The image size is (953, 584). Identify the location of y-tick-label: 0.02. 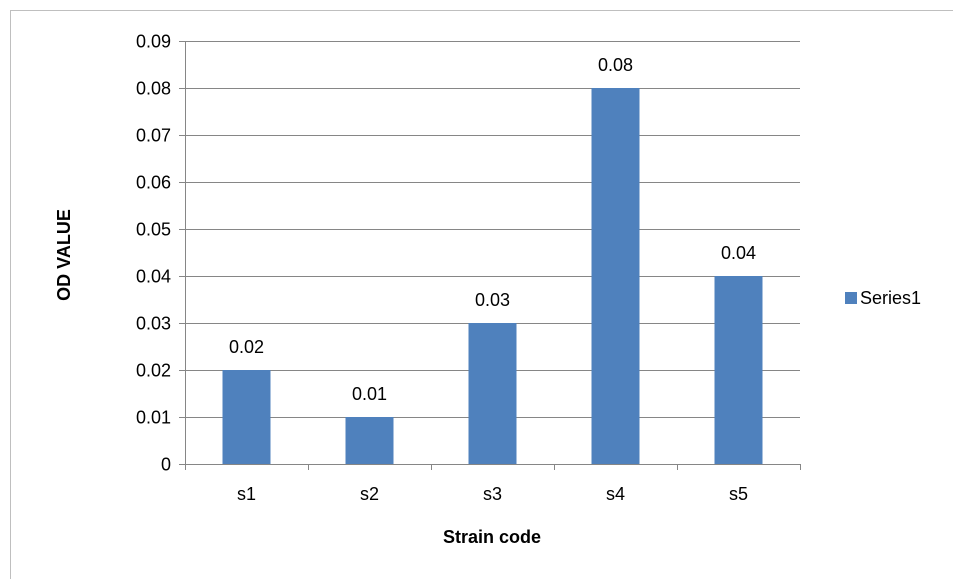
(153, 371).